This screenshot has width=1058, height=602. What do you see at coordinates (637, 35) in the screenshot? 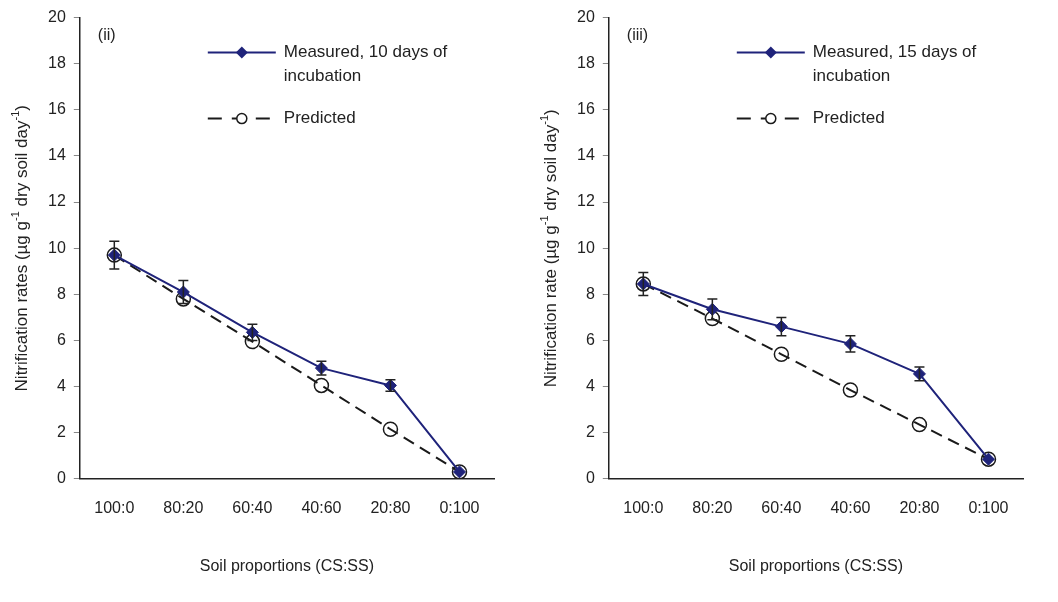
I see `annotation: (iii)` at bounding box center [637, 35].